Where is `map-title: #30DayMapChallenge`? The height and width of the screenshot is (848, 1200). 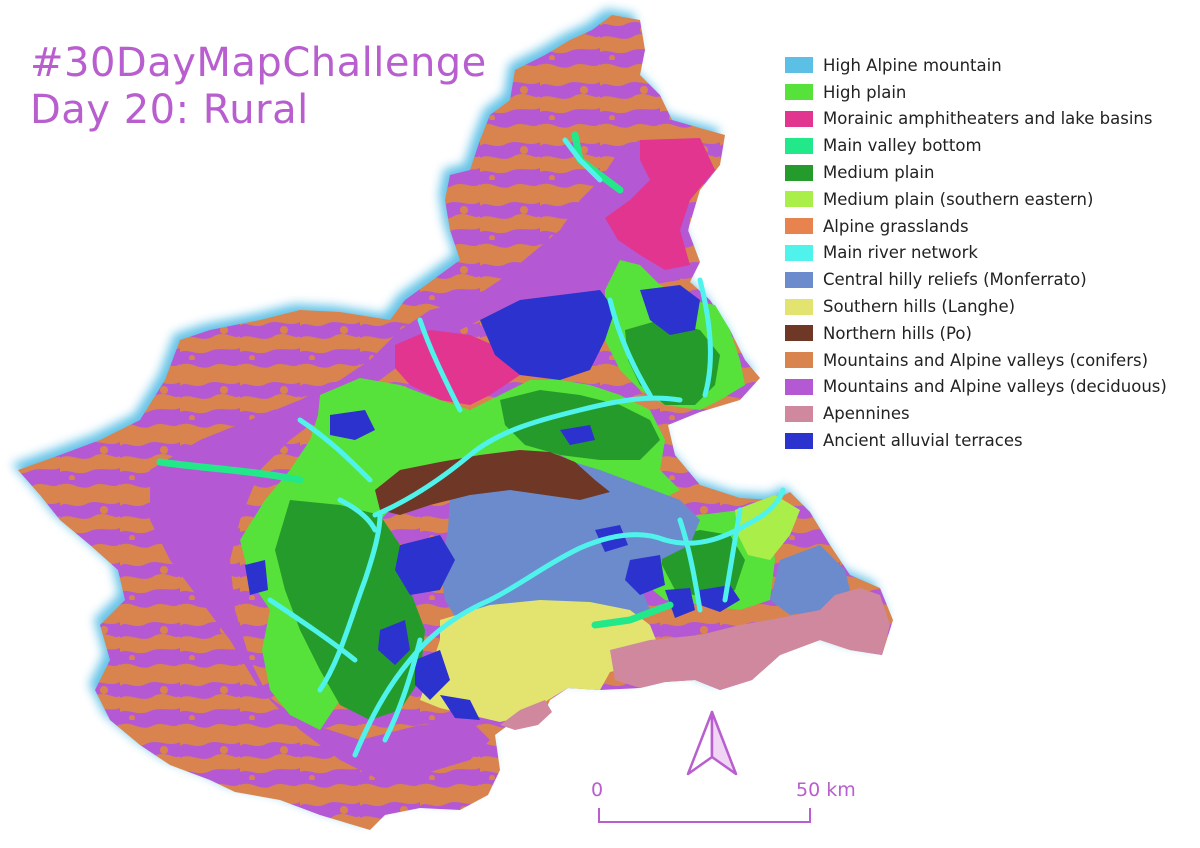
map-title: #30DayMapChallenge is located at coordinates (258, 63).